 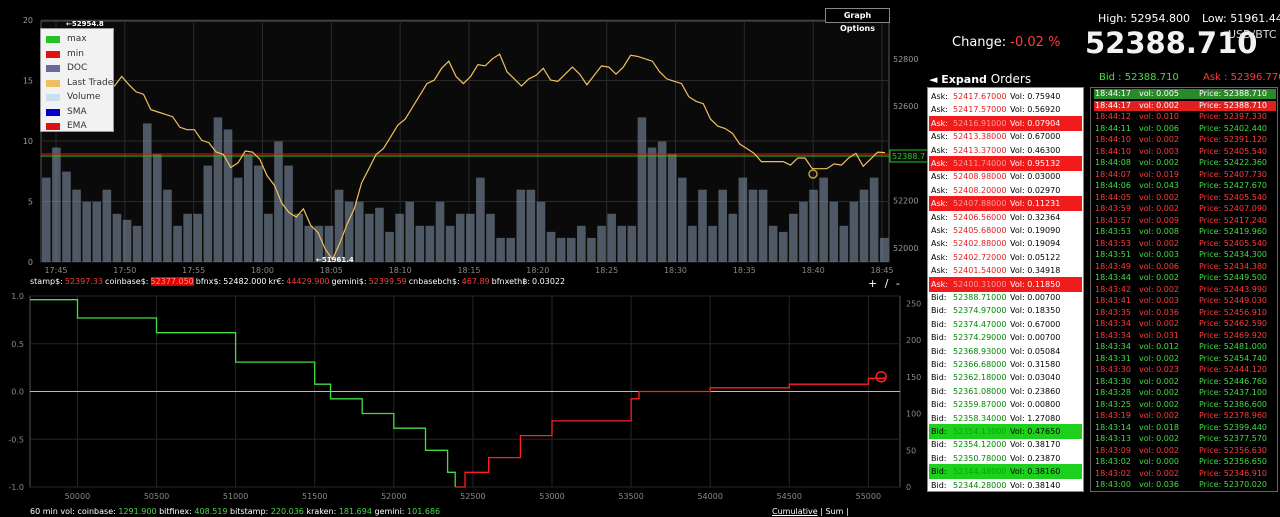 I want to click on trade-volume: vol: 0.019, so click(x=1159, y=174).